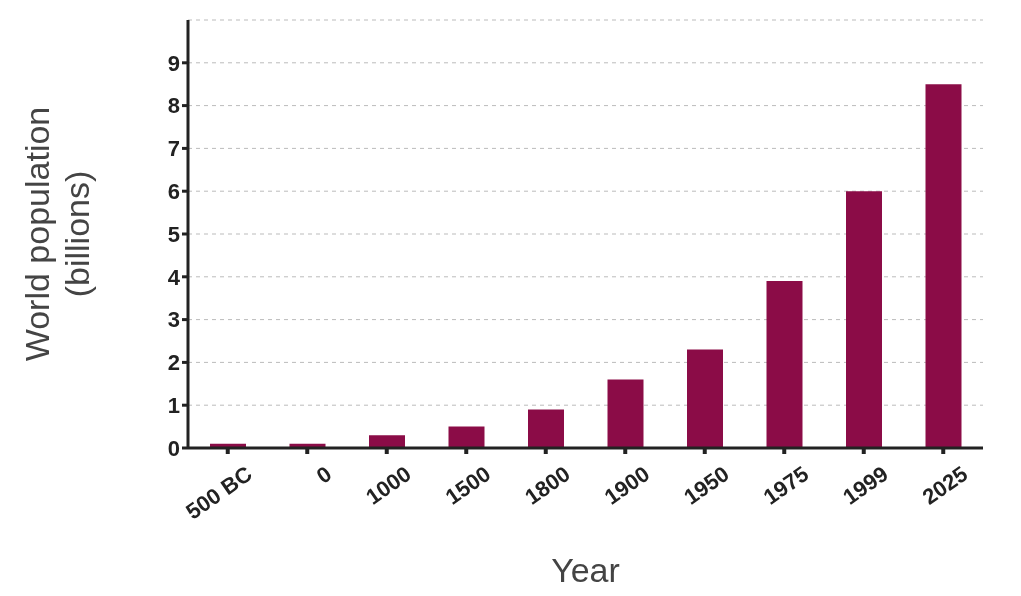 The height and width of the screenshot is (596, 1021). What do you see at coordinates (173, 63) in the screenshot?
I see `y-tick-label: 9` at bounding box center [173, 63].